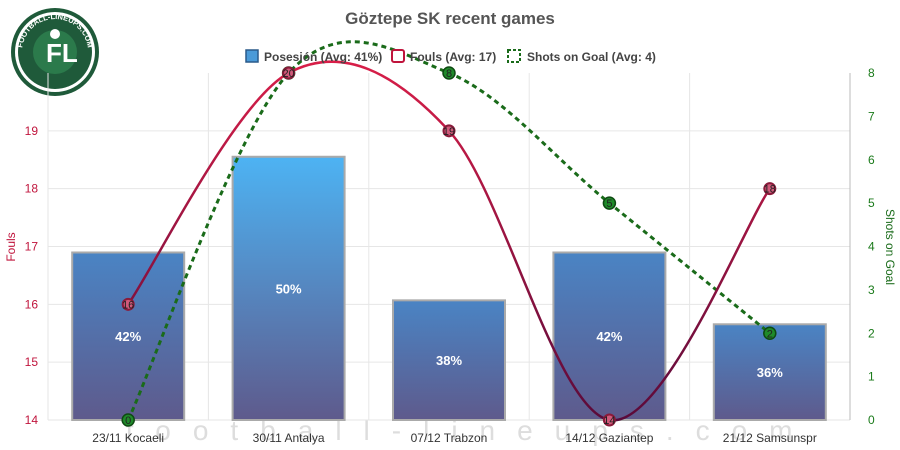 The image size is (900, 450). I want to click on fouls-point-label: 19, so click(449, 132).